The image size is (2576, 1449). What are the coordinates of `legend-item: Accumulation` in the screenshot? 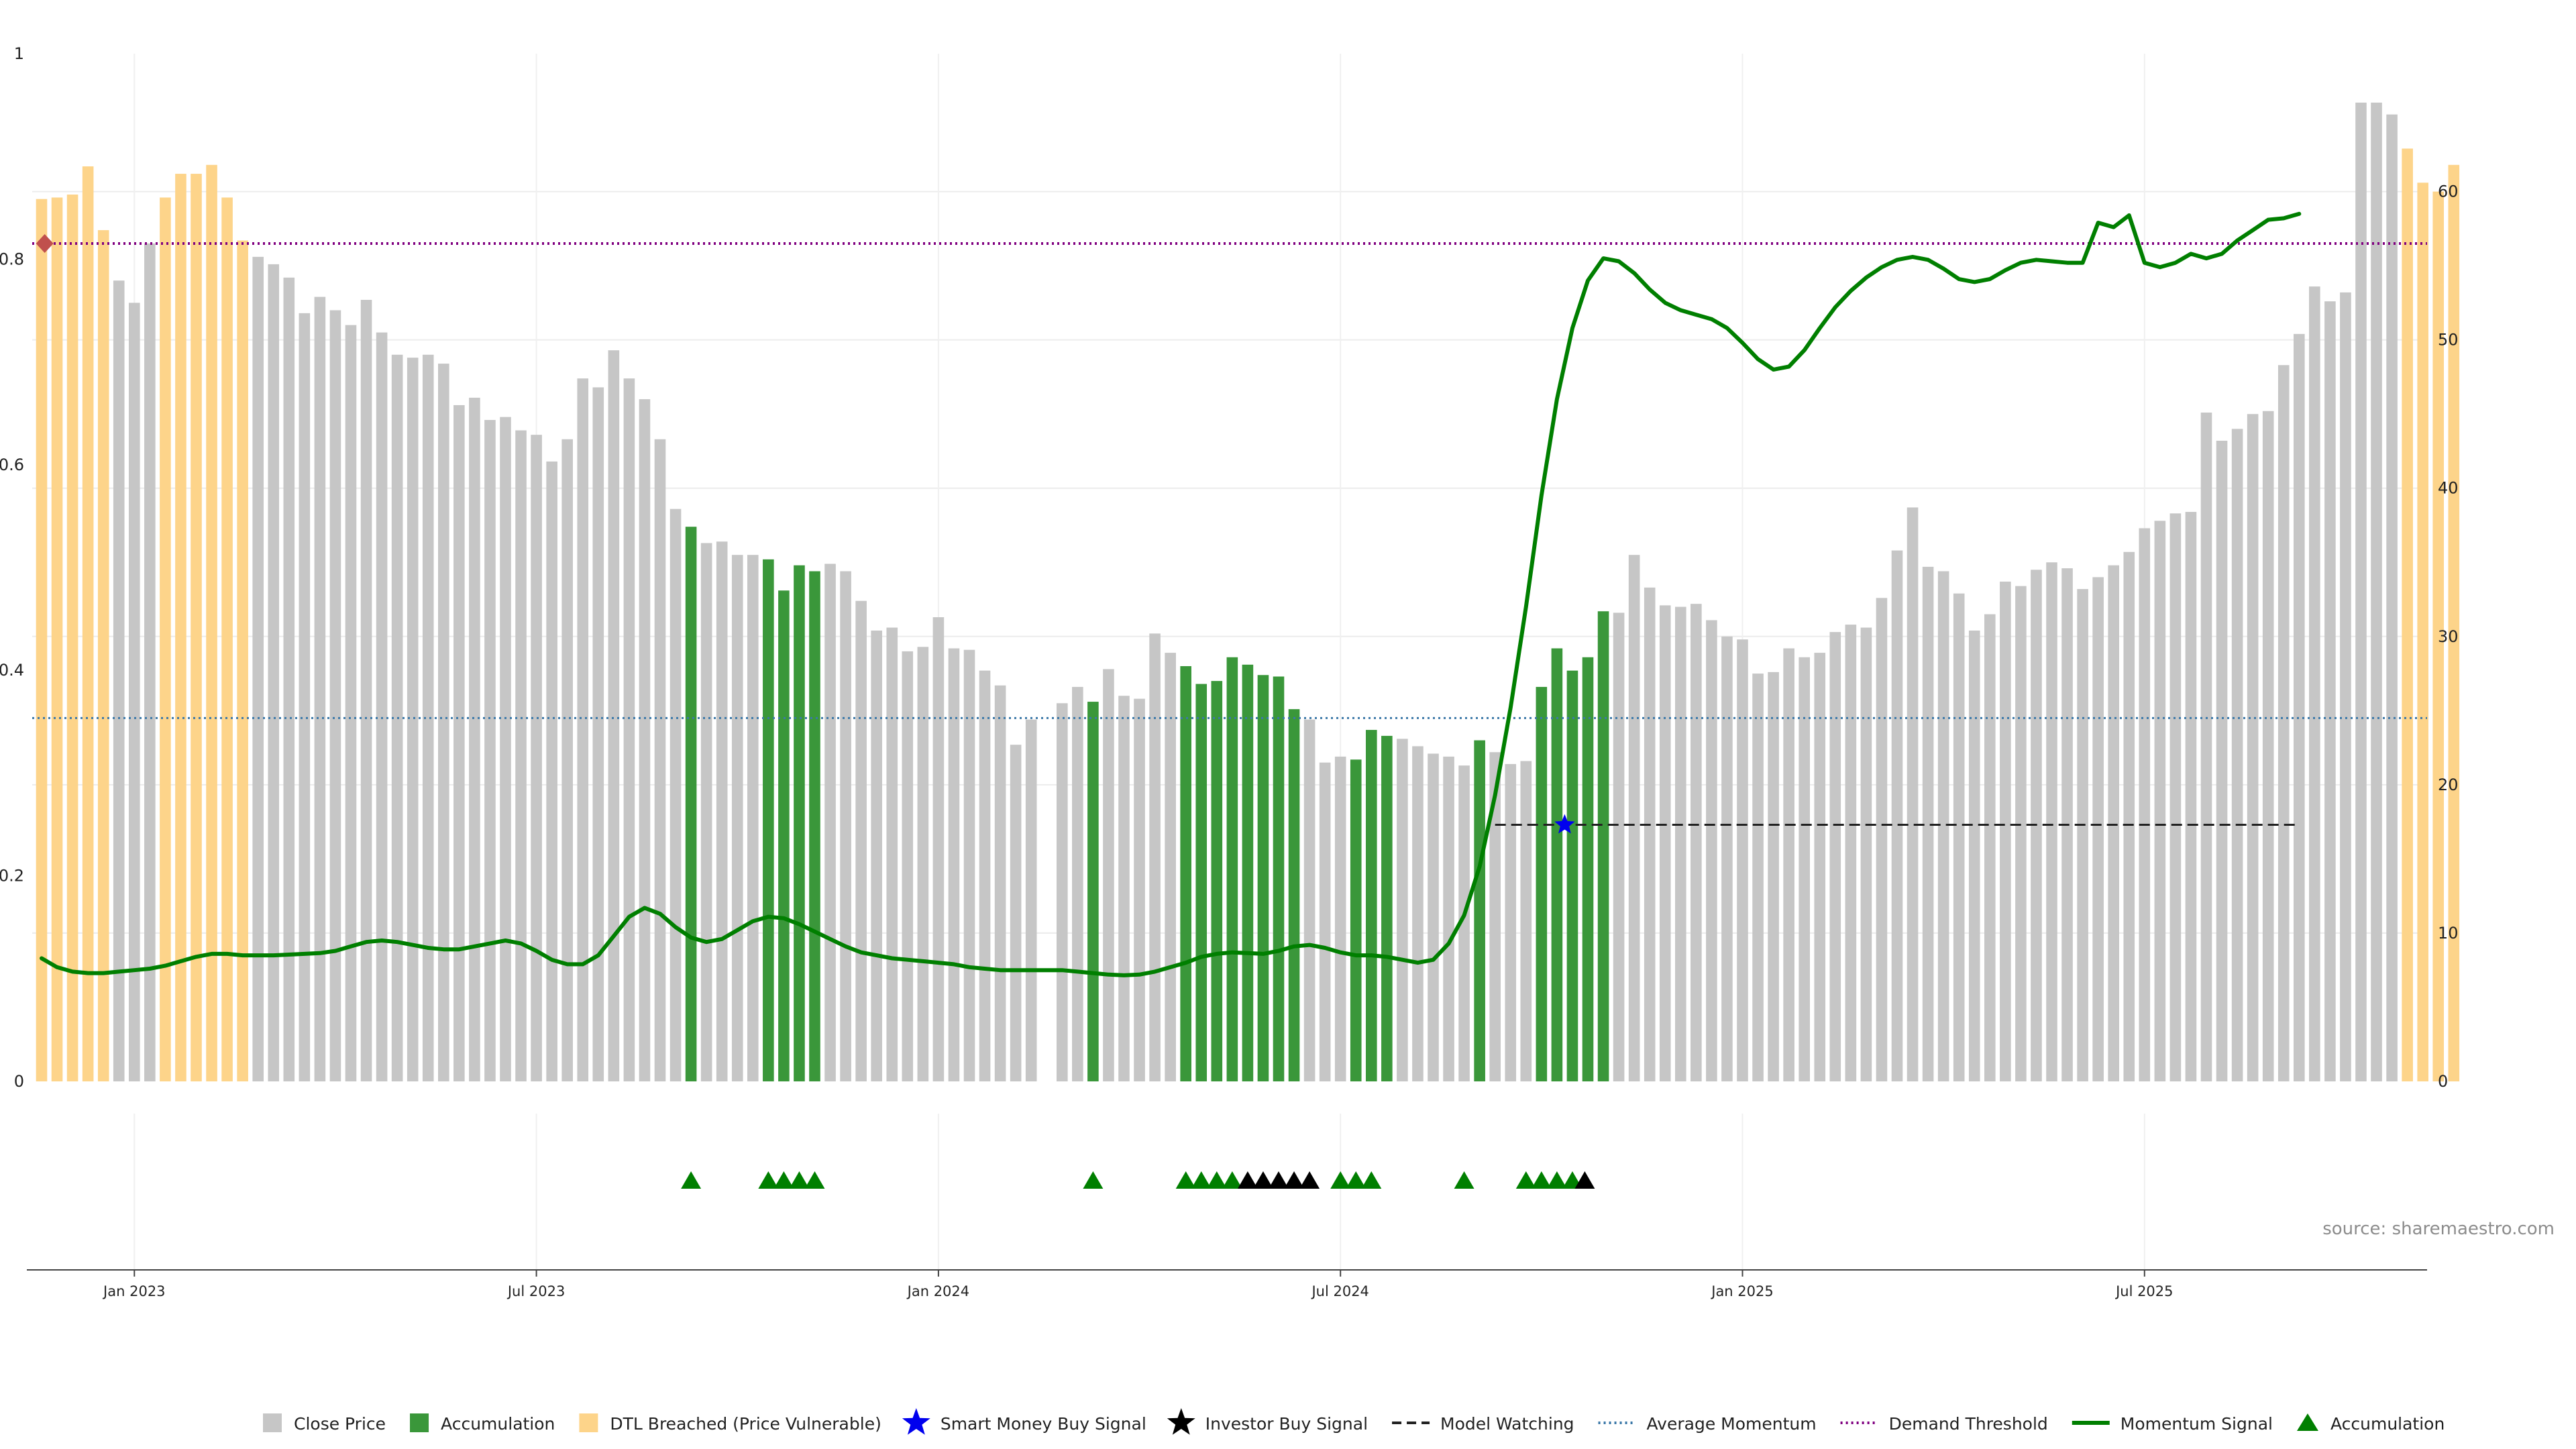 It's located at (2370, 1423).